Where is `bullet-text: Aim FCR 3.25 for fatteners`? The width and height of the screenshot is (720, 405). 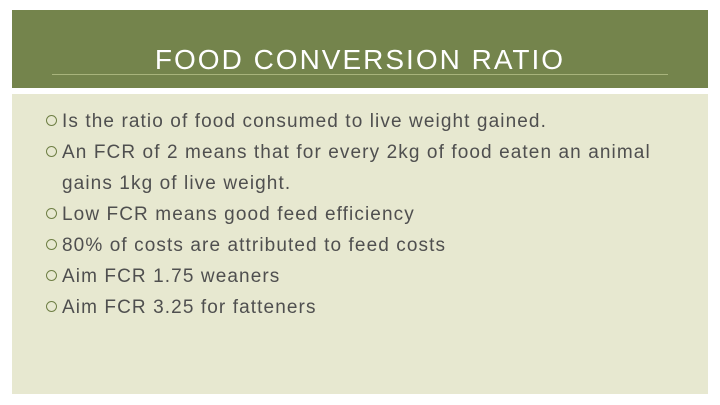 bullet-text: Aim FCR 3.25 for fatteners is located at coordinates (189, 307).